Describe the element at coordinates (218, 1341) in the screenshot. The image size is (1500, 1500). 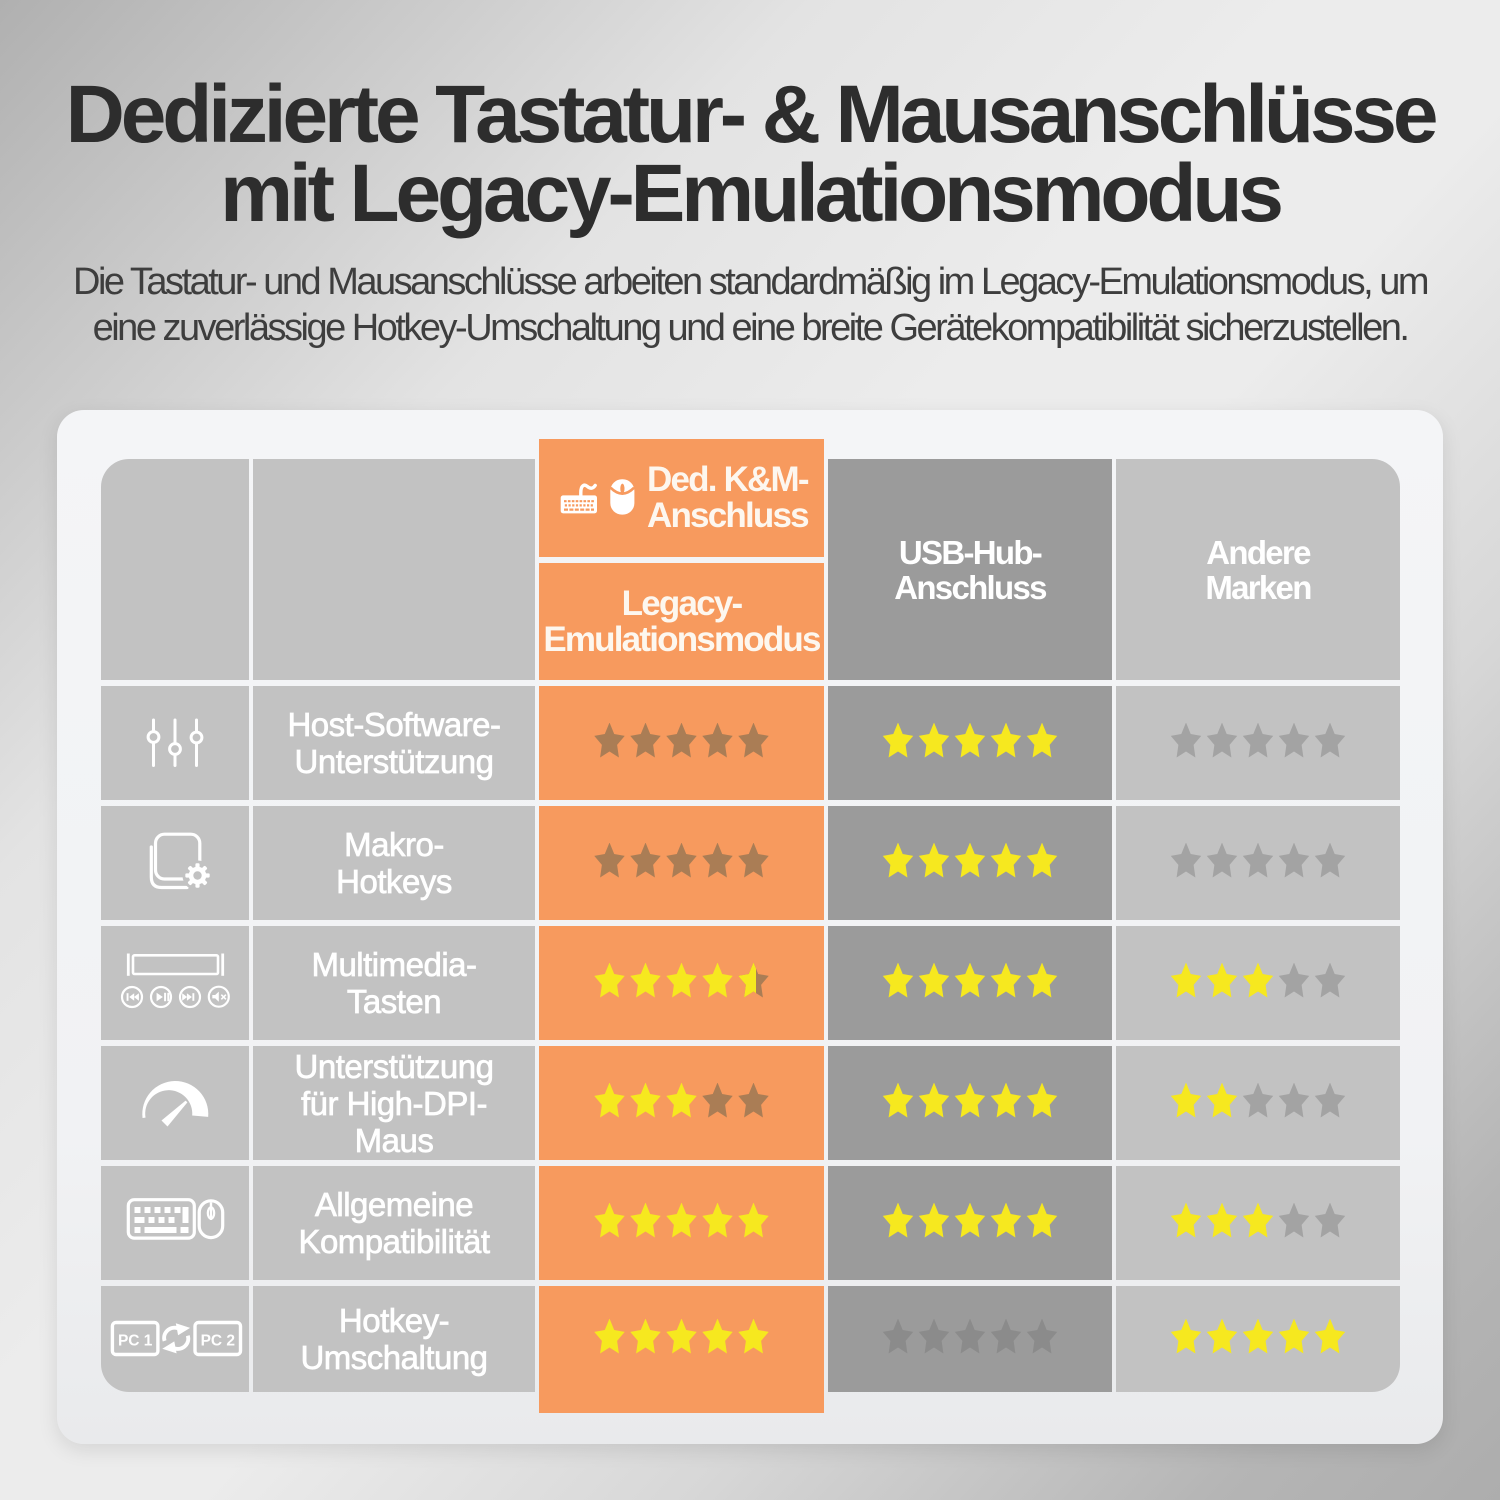
I see `svg-text: PC 2` at that location.